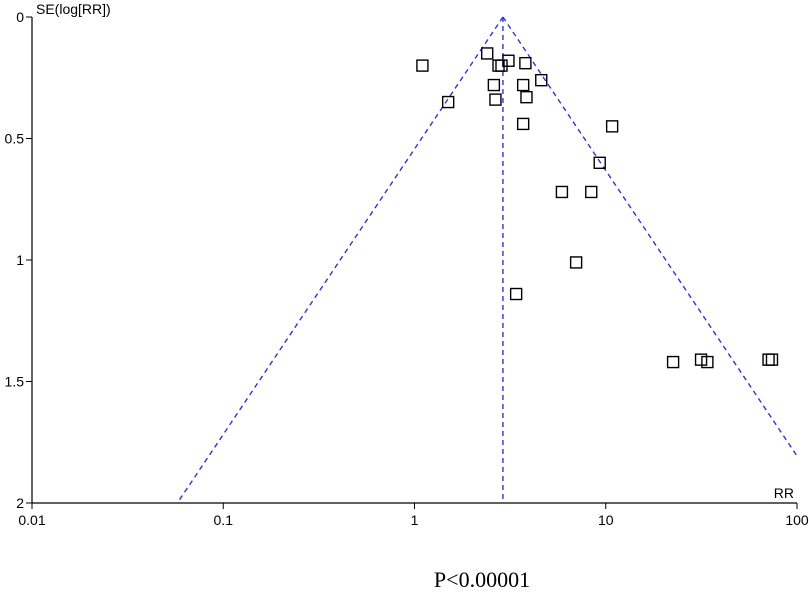  Describe the element at coordinates (482, 579) in the screenshot. I see `p-value-caption: P<0.00001` at that location.